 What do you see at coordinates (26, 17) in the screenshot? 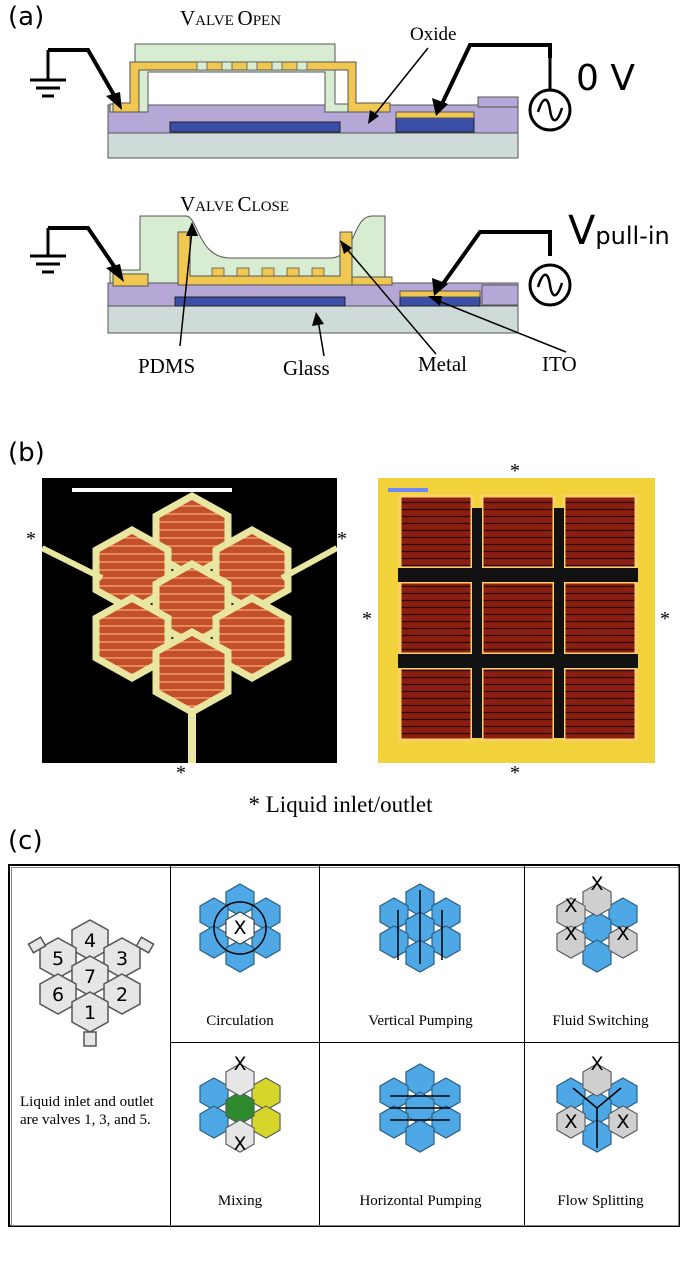
I see `panel-a-label: (a)` at bounding box center [26, 17].